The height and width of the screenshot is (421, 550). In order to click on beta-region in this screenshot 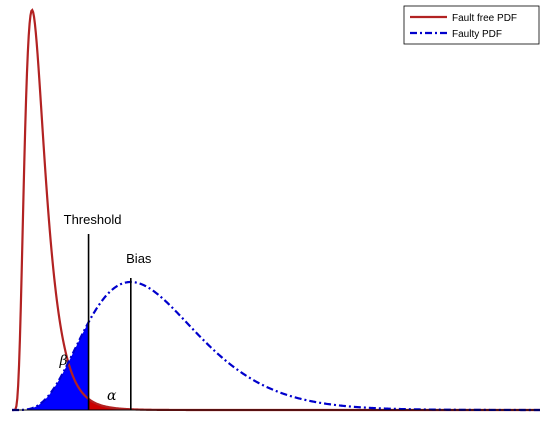, I will do `click(50, 366)`.